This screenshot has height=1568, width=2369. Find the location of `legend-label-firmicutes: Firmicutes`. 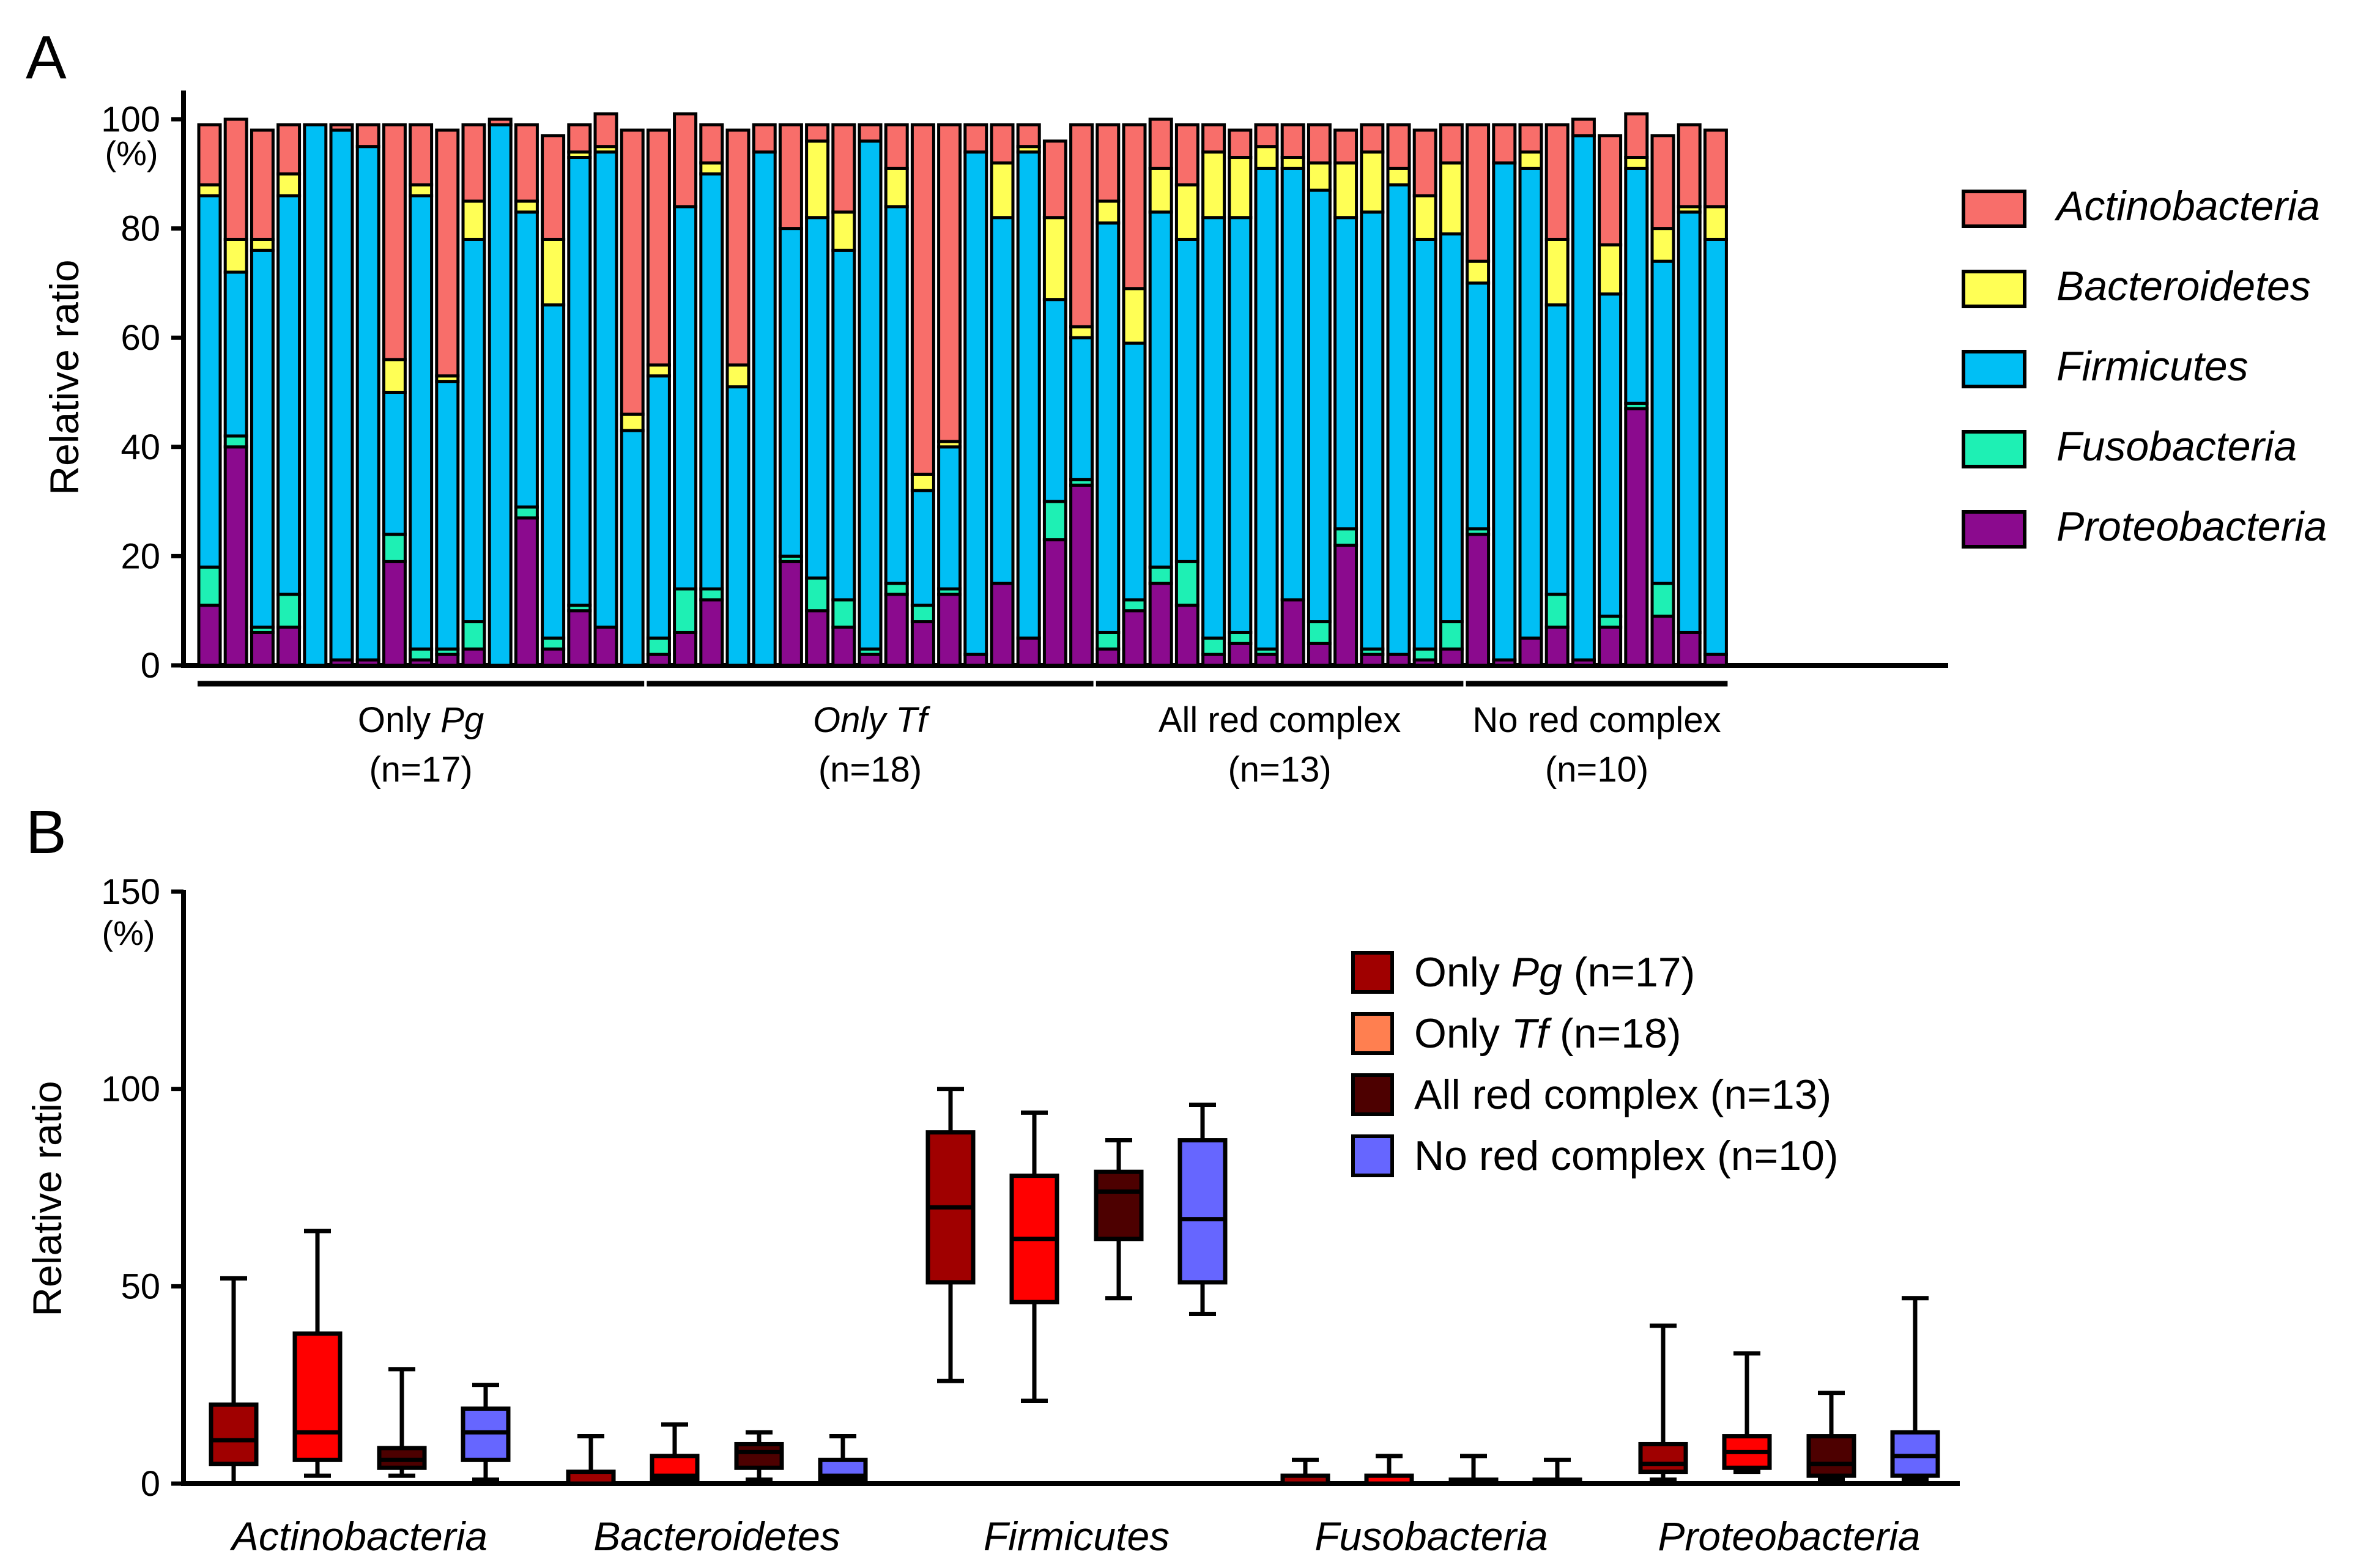

legend-label-firmicutes: Firmicutes is located at coordinates (2152, 366).